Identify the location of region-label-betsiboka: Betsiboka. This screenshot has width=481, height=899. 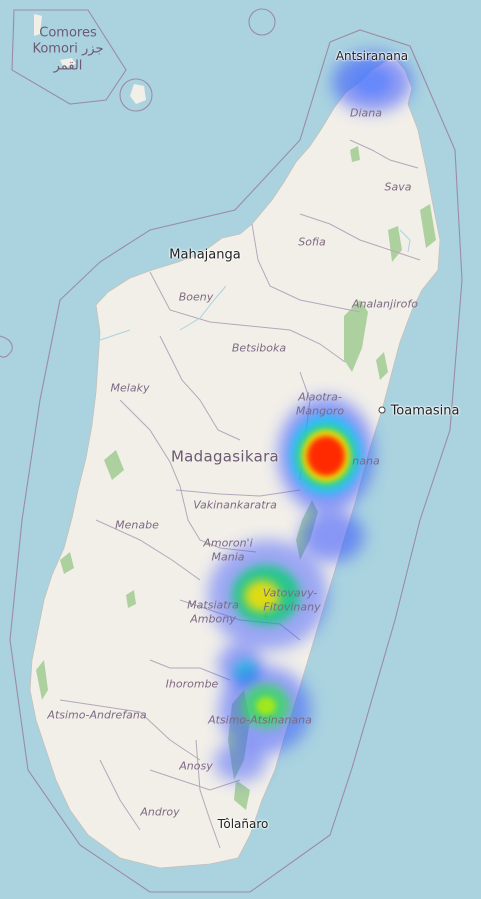
(259, 348).